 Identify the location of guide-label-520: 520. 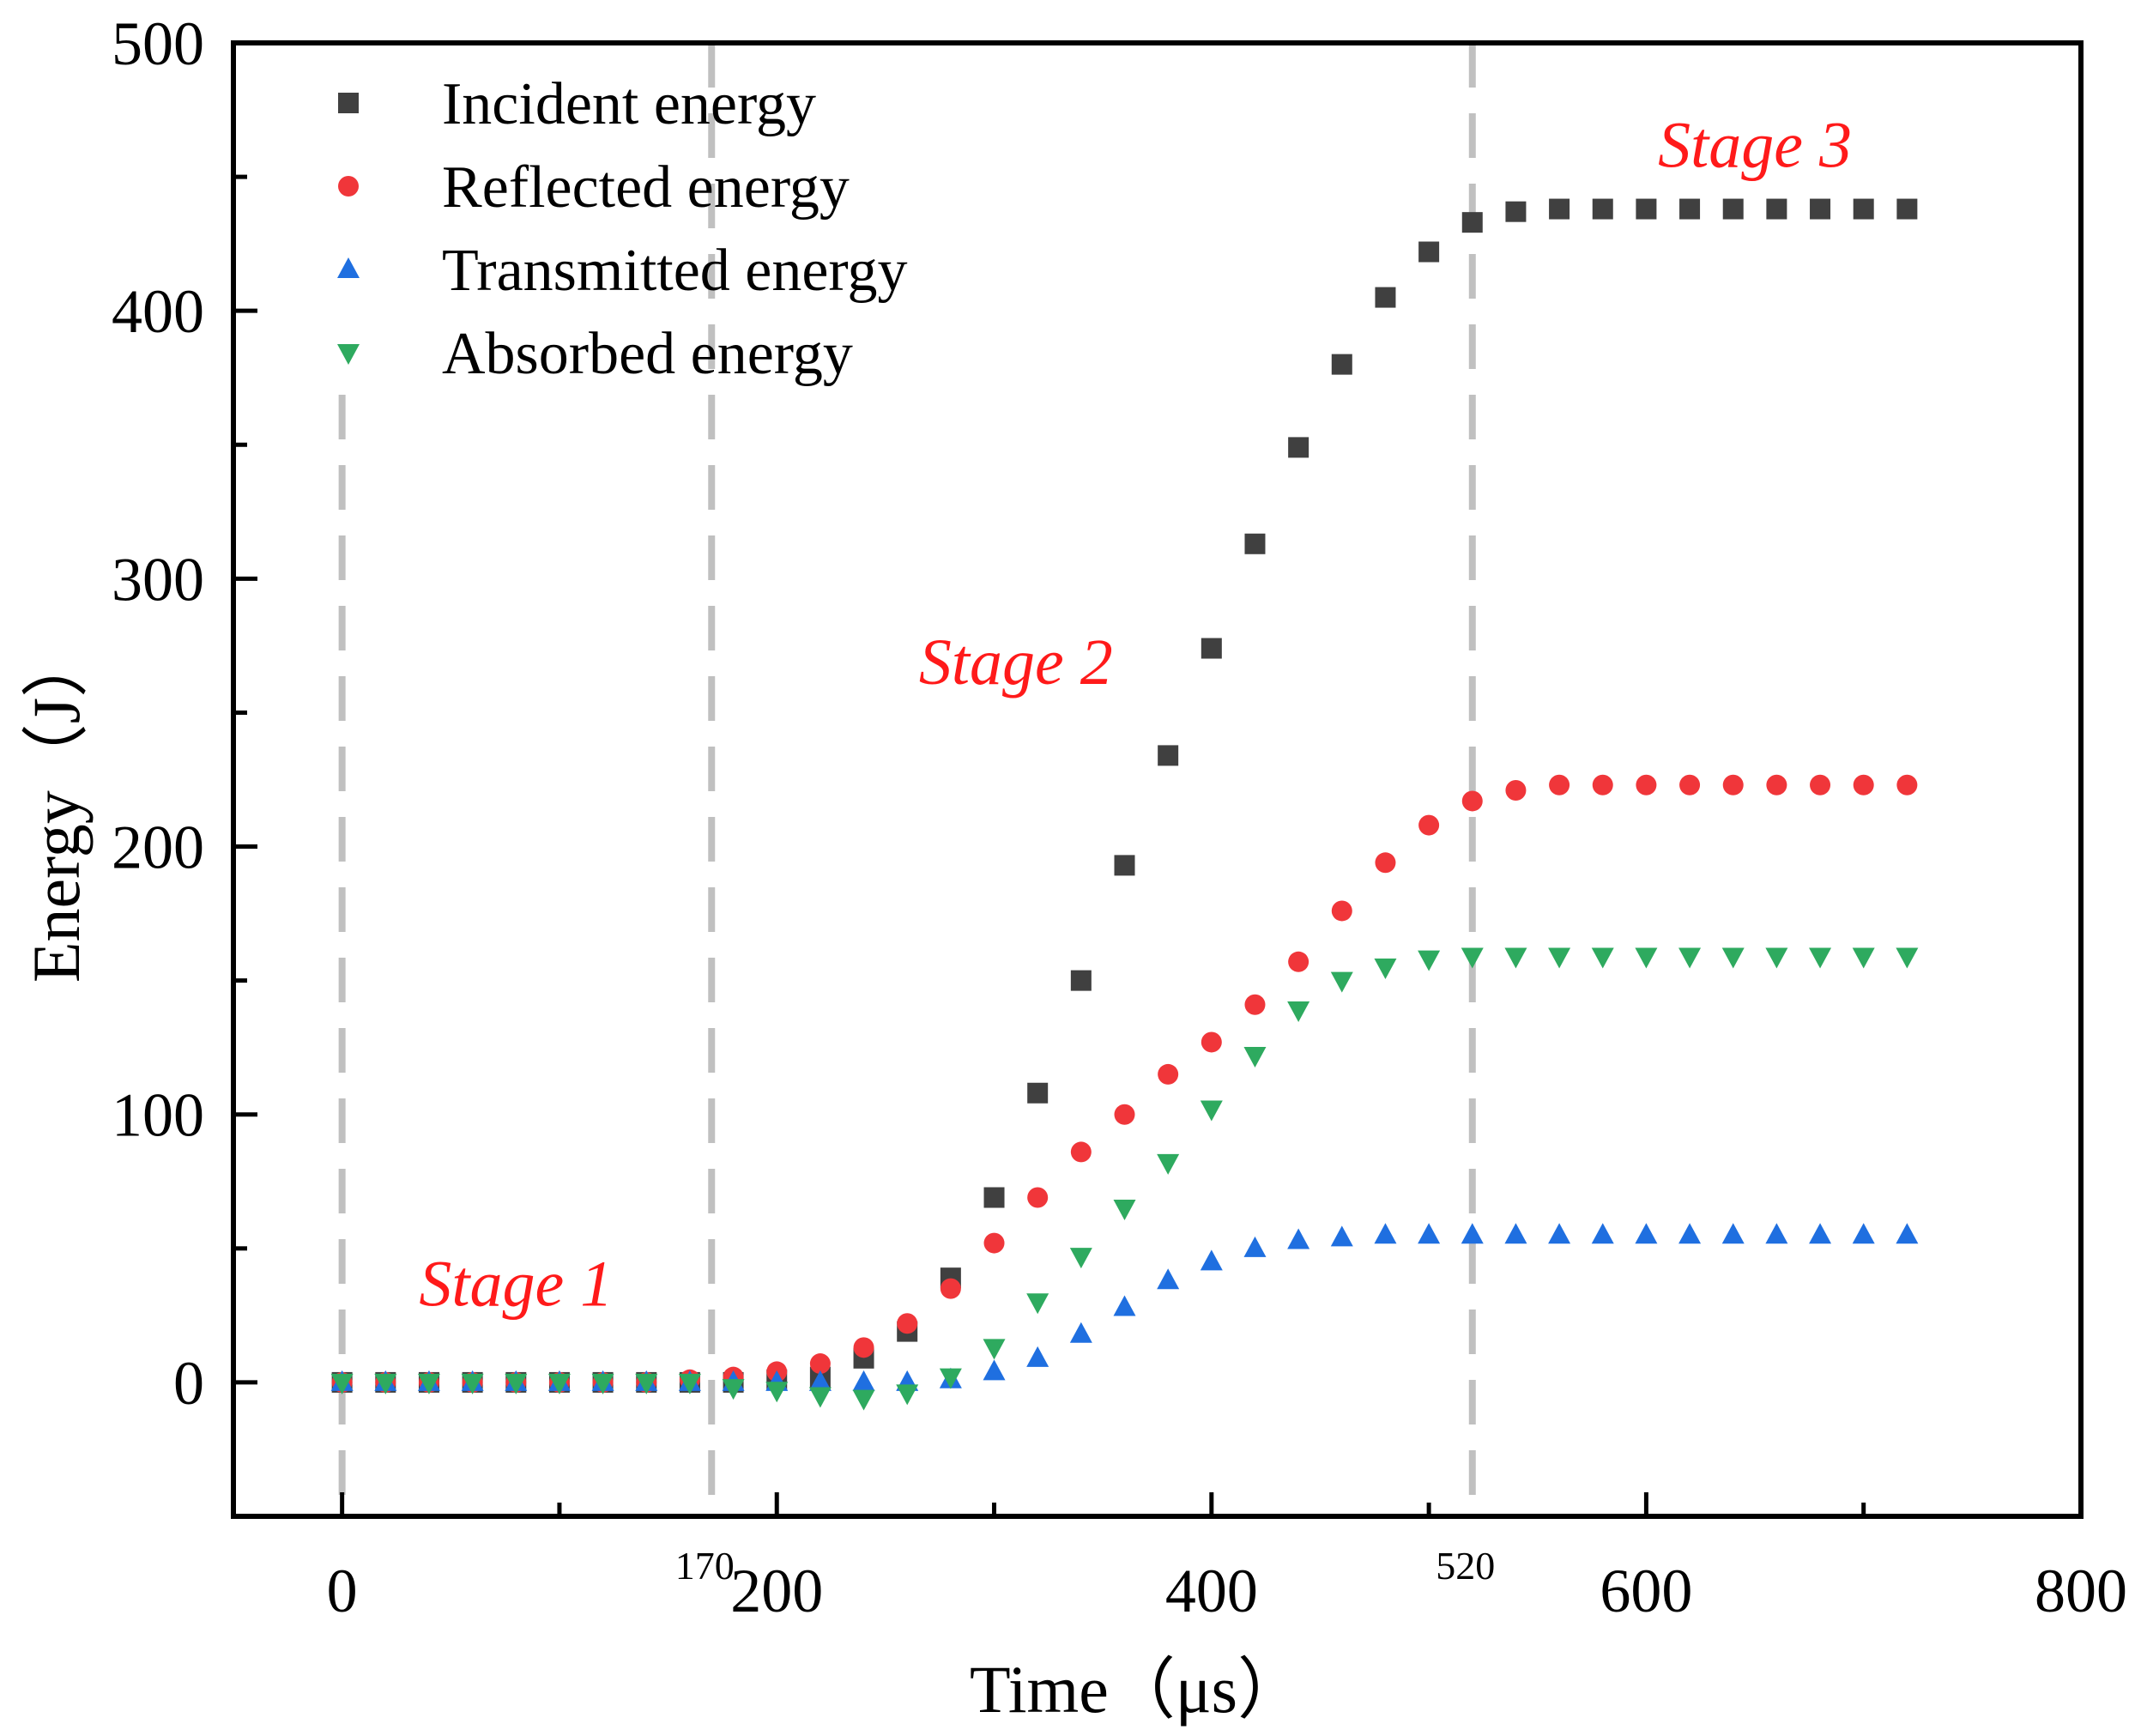
(1465, 1566).